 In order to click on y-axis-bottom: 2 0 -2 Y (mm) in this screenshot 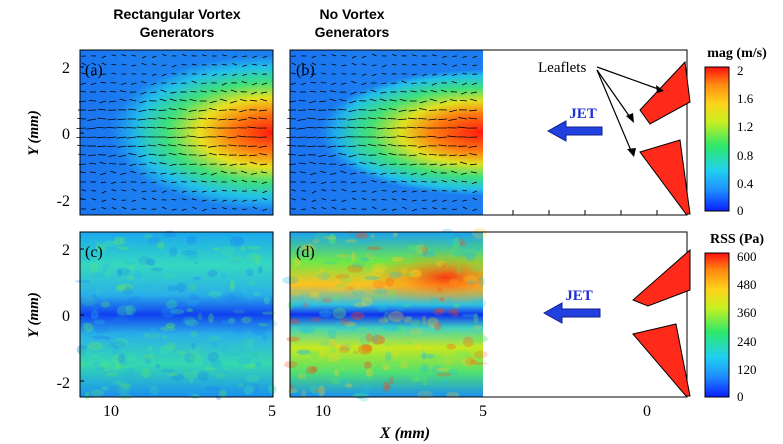, I will do `click(55, 317)`.